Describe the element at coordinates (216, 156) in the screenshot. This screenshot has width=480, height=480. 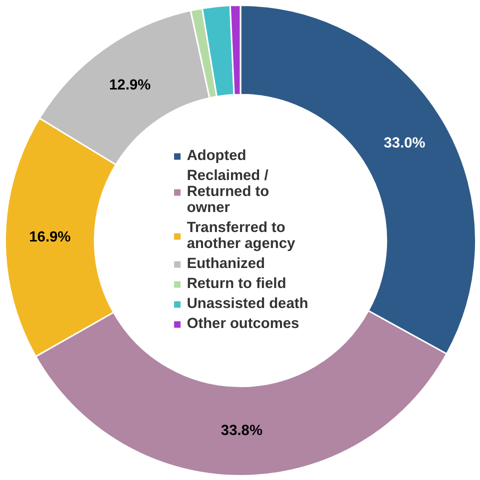
I see `legend-label: Adopted` at that location.